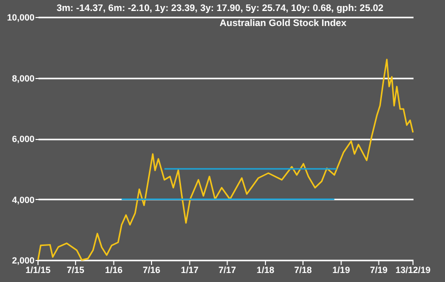 The image size is (445, 282). I want to click on x-tick-label: 1/18, so click(265, 270).